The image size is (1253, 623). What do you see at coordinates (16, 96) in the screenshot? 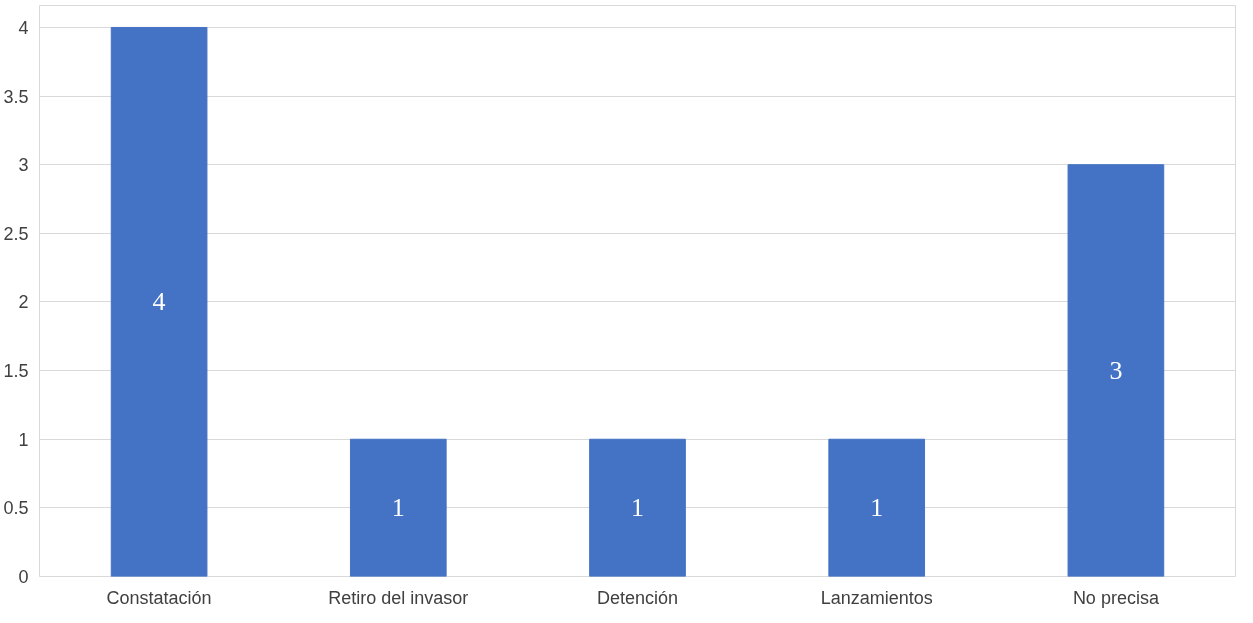
I see `y-tick-label: 3.5` at bounding box center [16, 96].